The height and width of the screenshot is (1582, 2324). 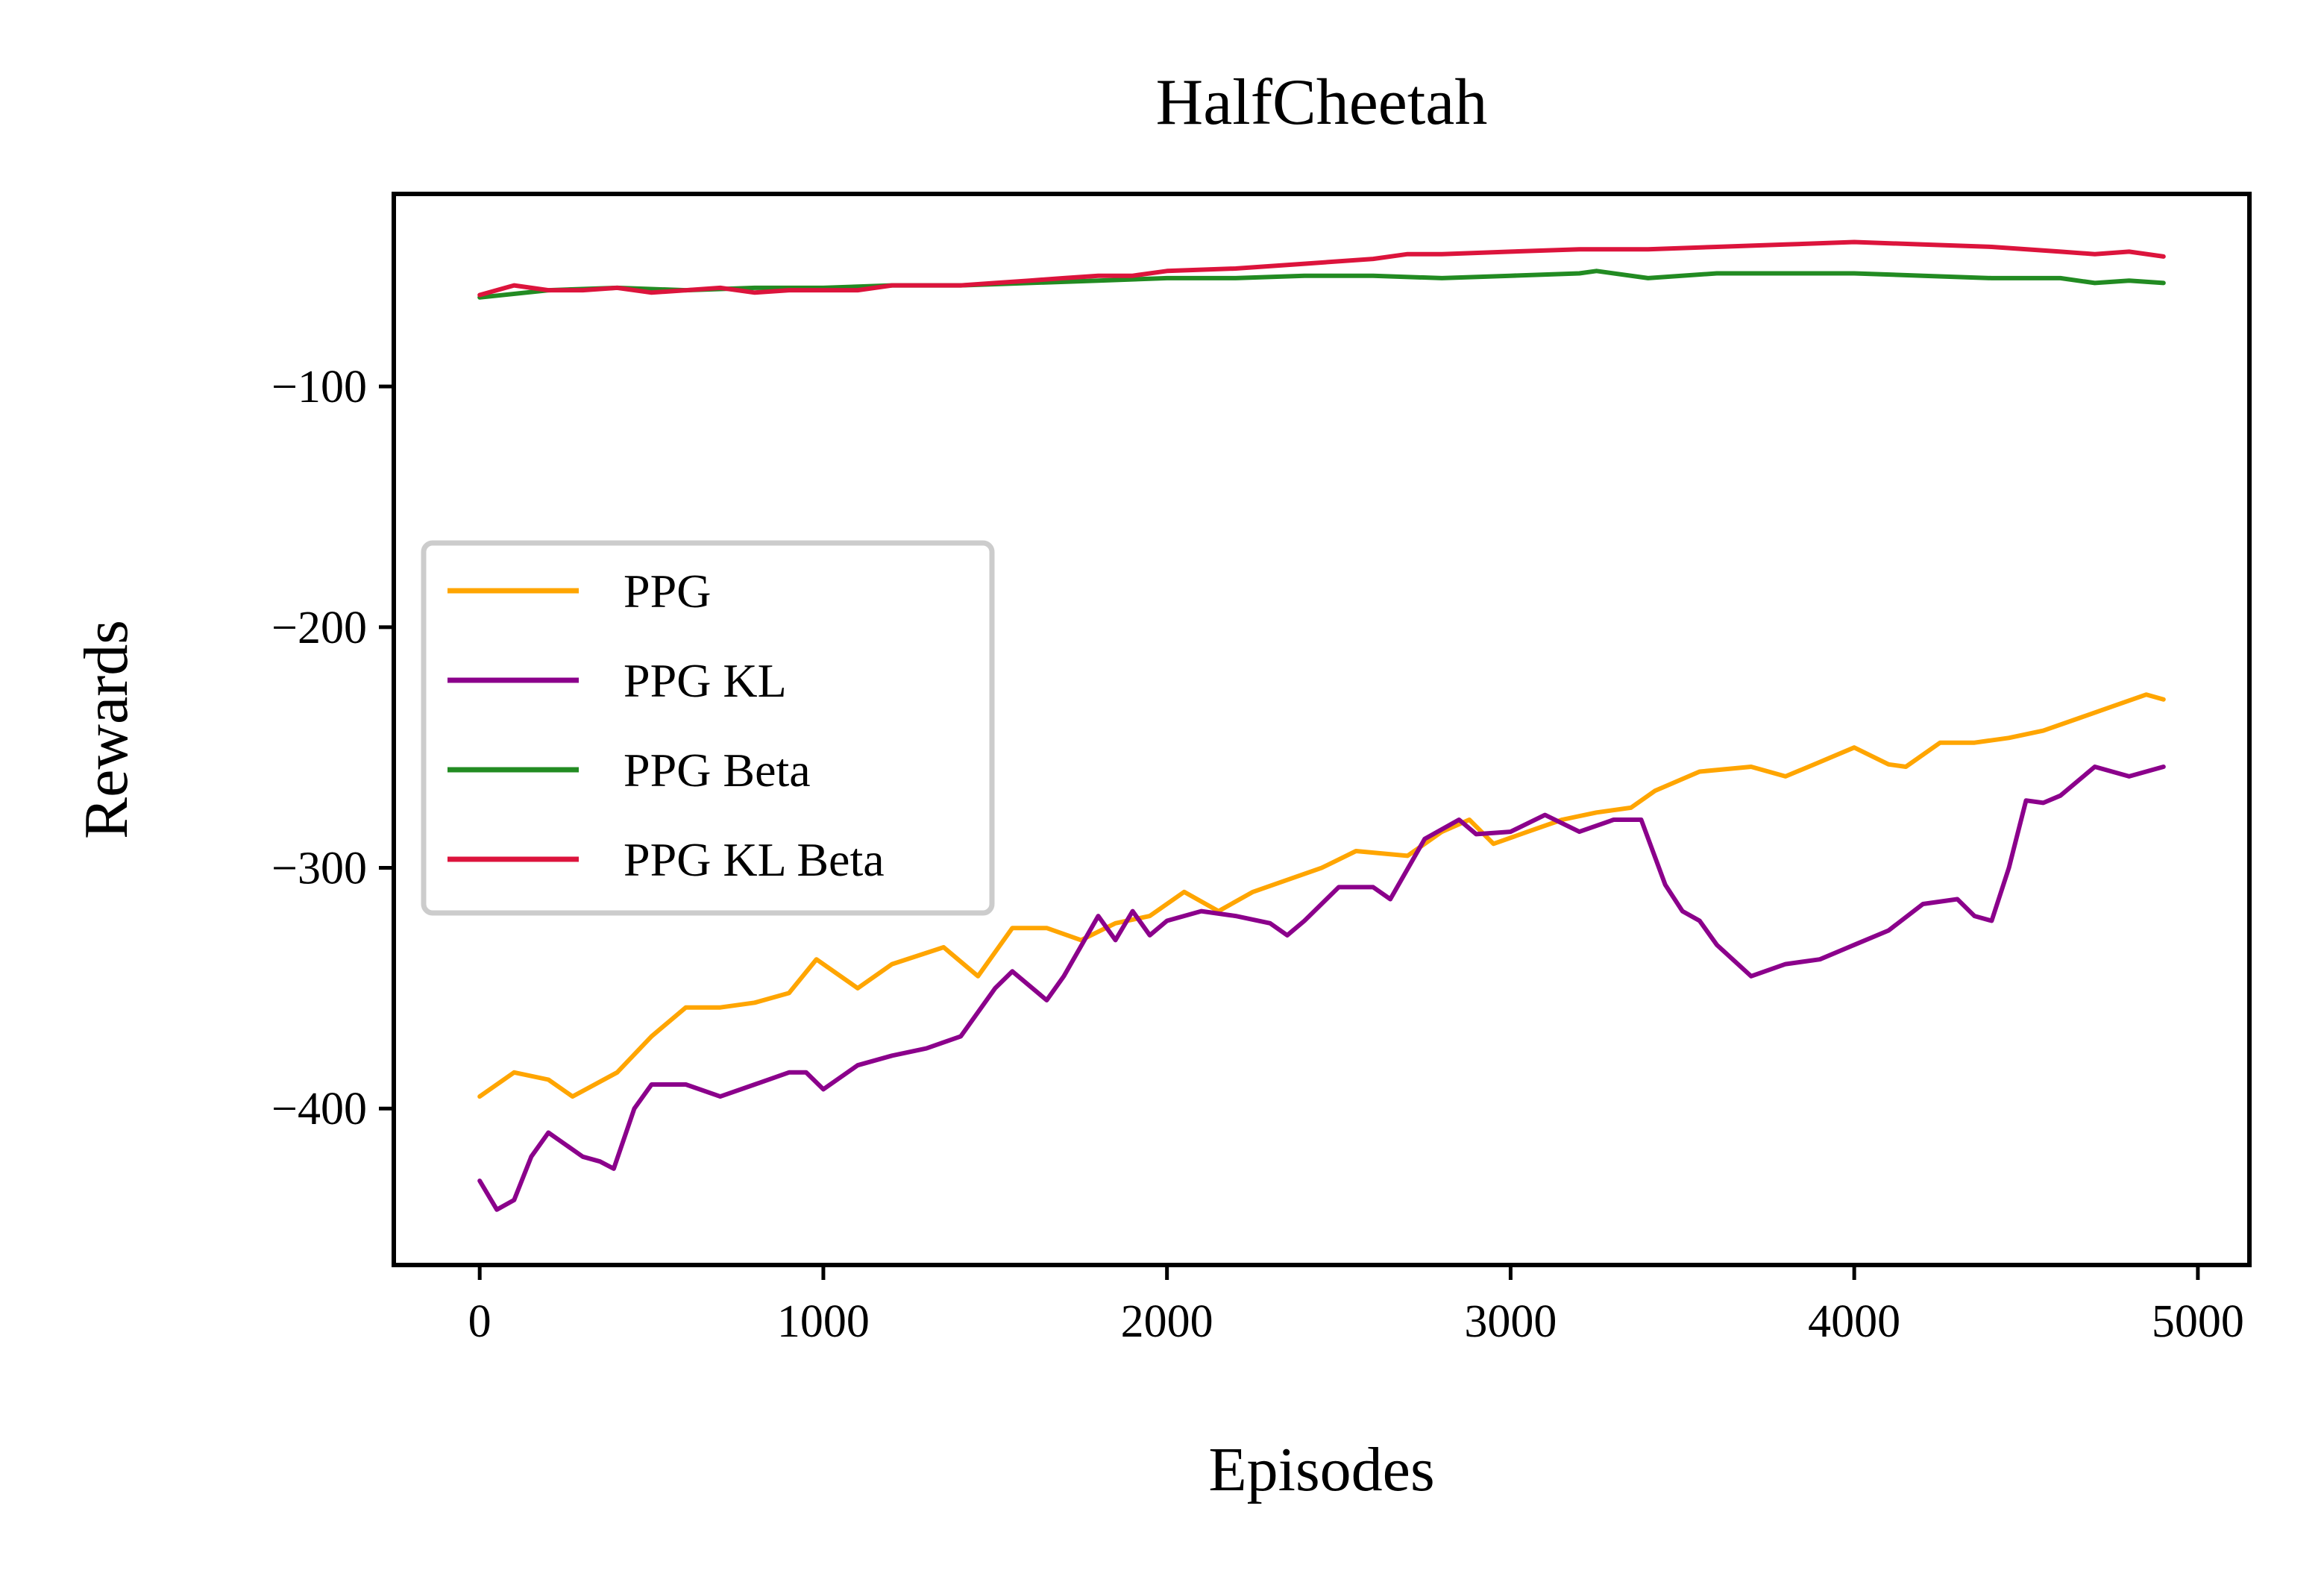 I want to click on chart-title: HalfCheetah, so click(x=1322, y=103).